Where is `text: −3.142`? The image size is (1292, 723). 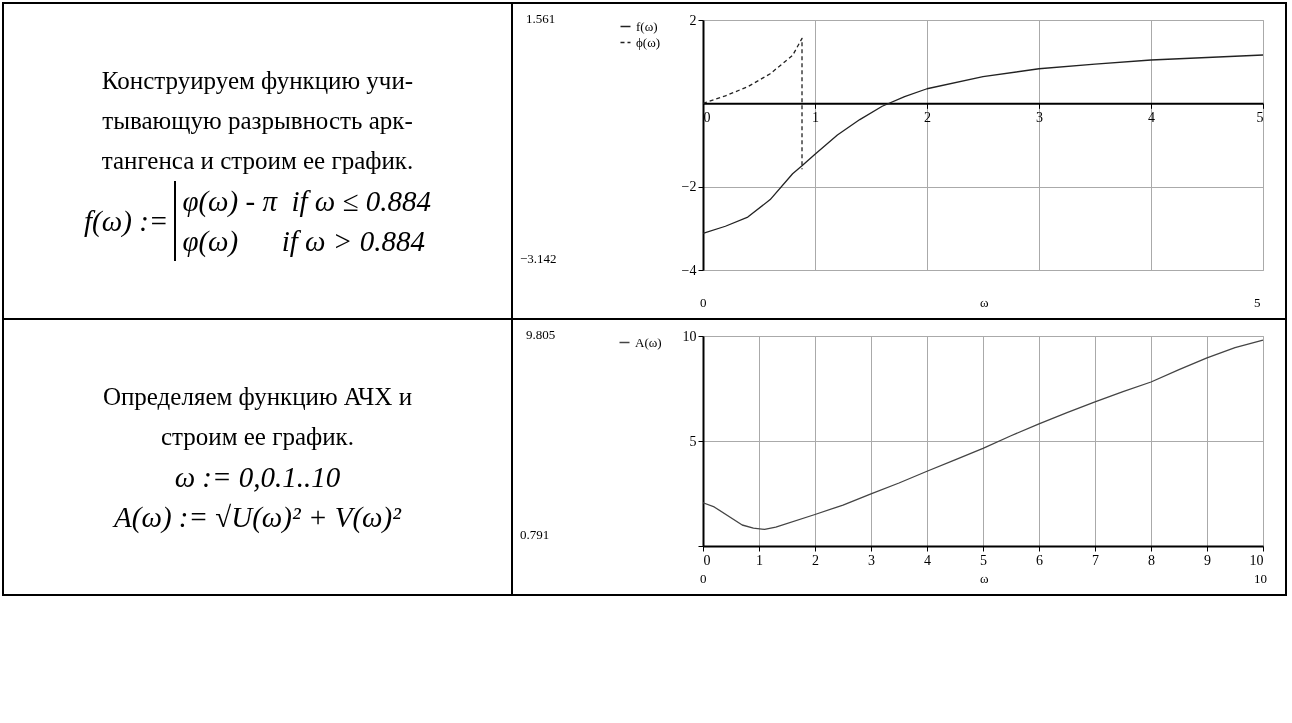
text: −3.142 is located at coordinates (538, 259).